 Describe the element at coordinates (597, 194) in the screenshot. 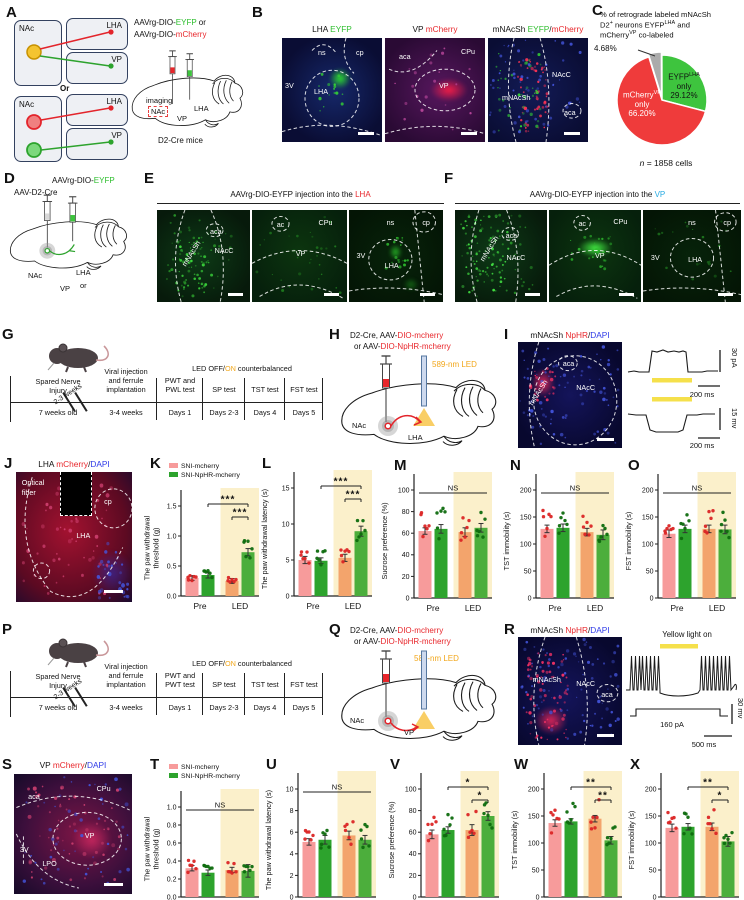

I see `header-f: AAVrg-DIO-EYFP injection into the VP` at that location.